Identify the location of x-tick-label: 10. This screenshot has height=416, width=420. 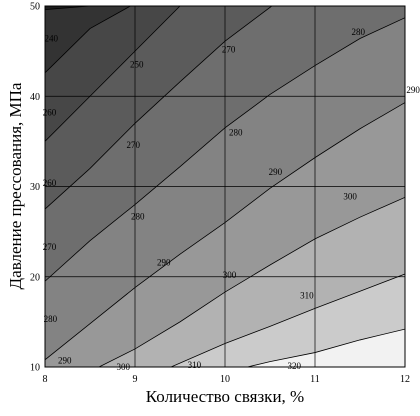
(225, 379).